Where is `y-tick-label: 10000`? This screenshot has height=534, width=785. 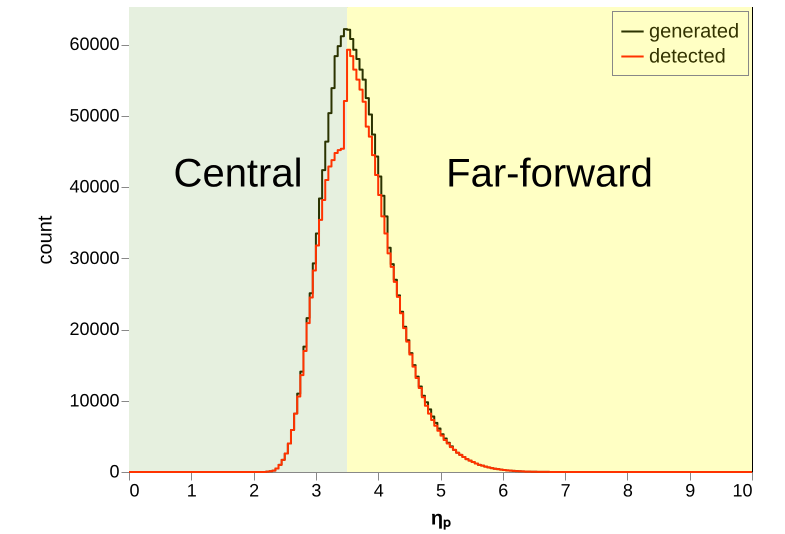
y-tick-label: 10000 is located at coordinates (94, 400).